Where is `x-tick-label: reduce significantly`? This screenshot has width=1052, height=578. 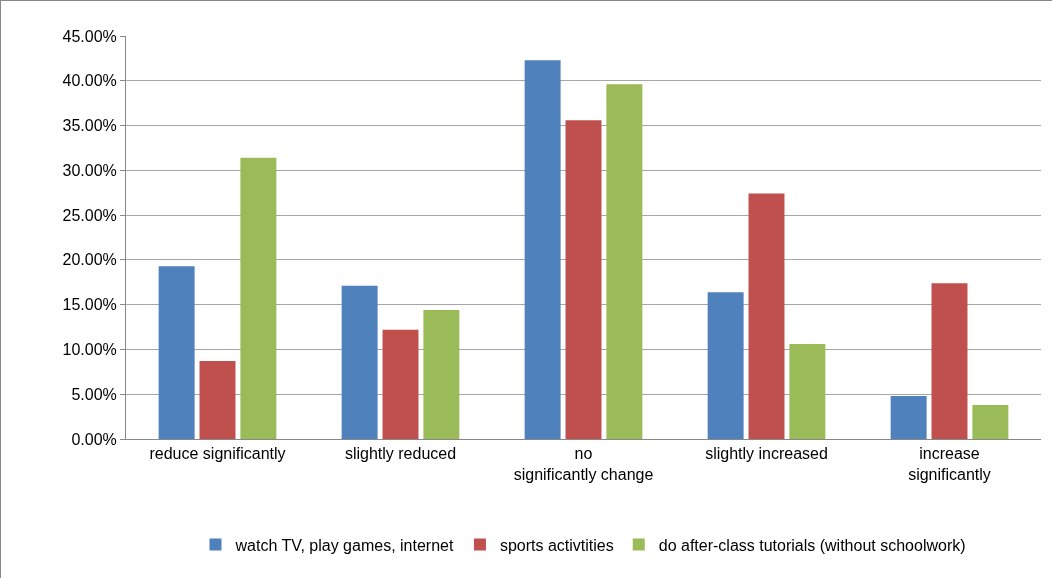
x-tick-label: reduce significantly is located at coordinates (217, 454).